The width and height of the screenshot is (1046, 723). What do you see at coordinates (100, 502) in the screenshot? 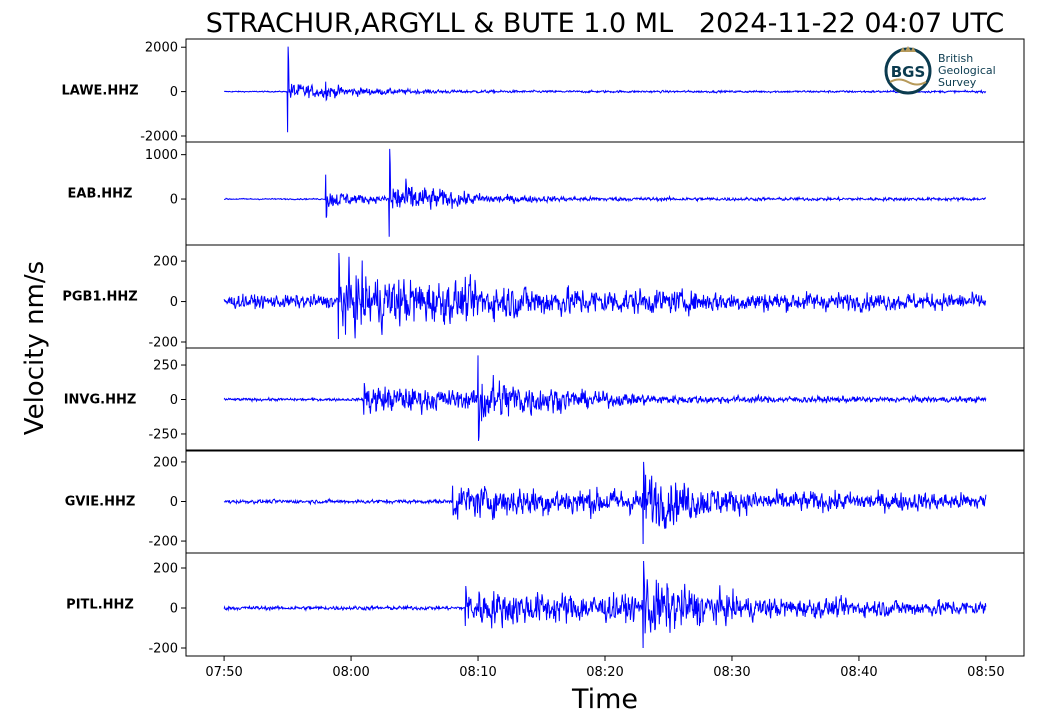
I see `station-label: GVIE.HHZ` at bounding box center [100, 502].